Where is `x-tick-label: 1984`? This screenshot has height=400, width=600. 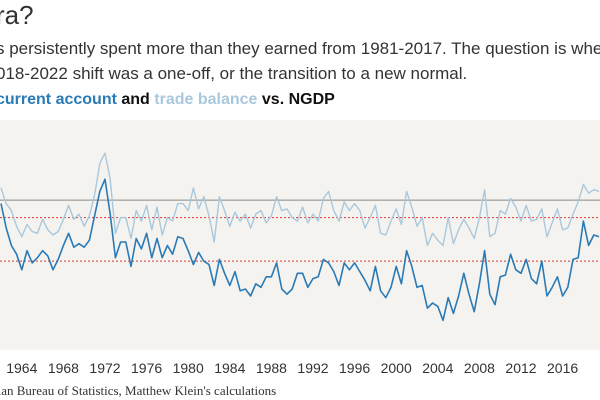
x-tick-label: 1984 is located at coordinates (230, 368).